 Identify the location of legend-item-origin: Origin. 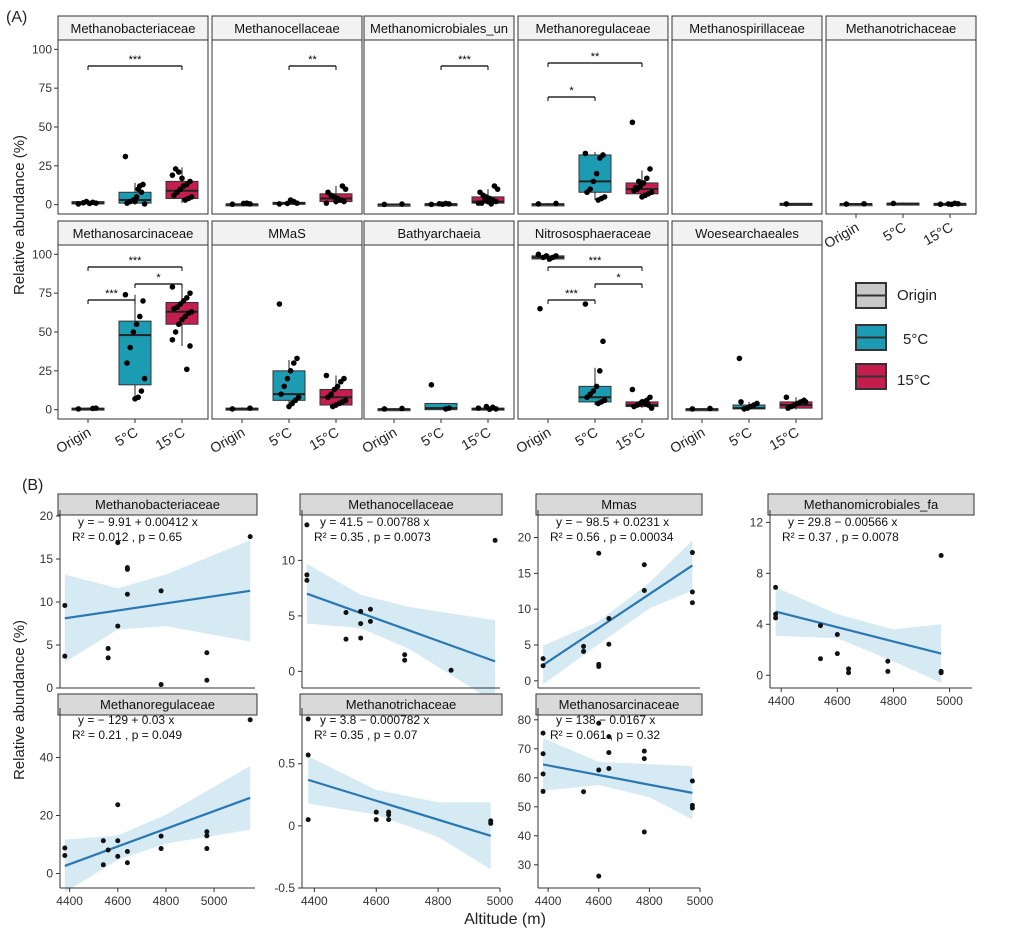
(896, 295).